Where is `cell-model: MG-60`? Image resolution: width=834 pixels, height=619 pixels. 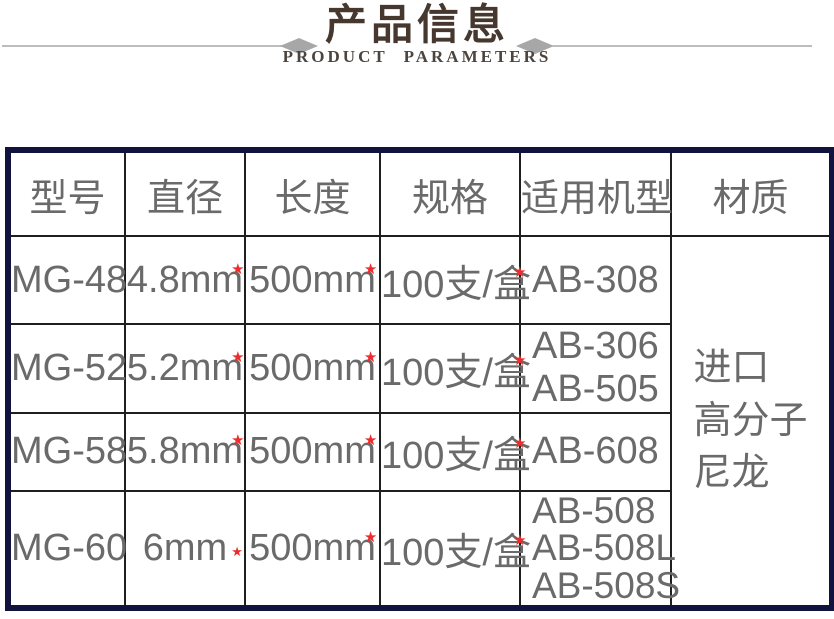
cell-model: MG-60 is located at coordinates (67, 549).